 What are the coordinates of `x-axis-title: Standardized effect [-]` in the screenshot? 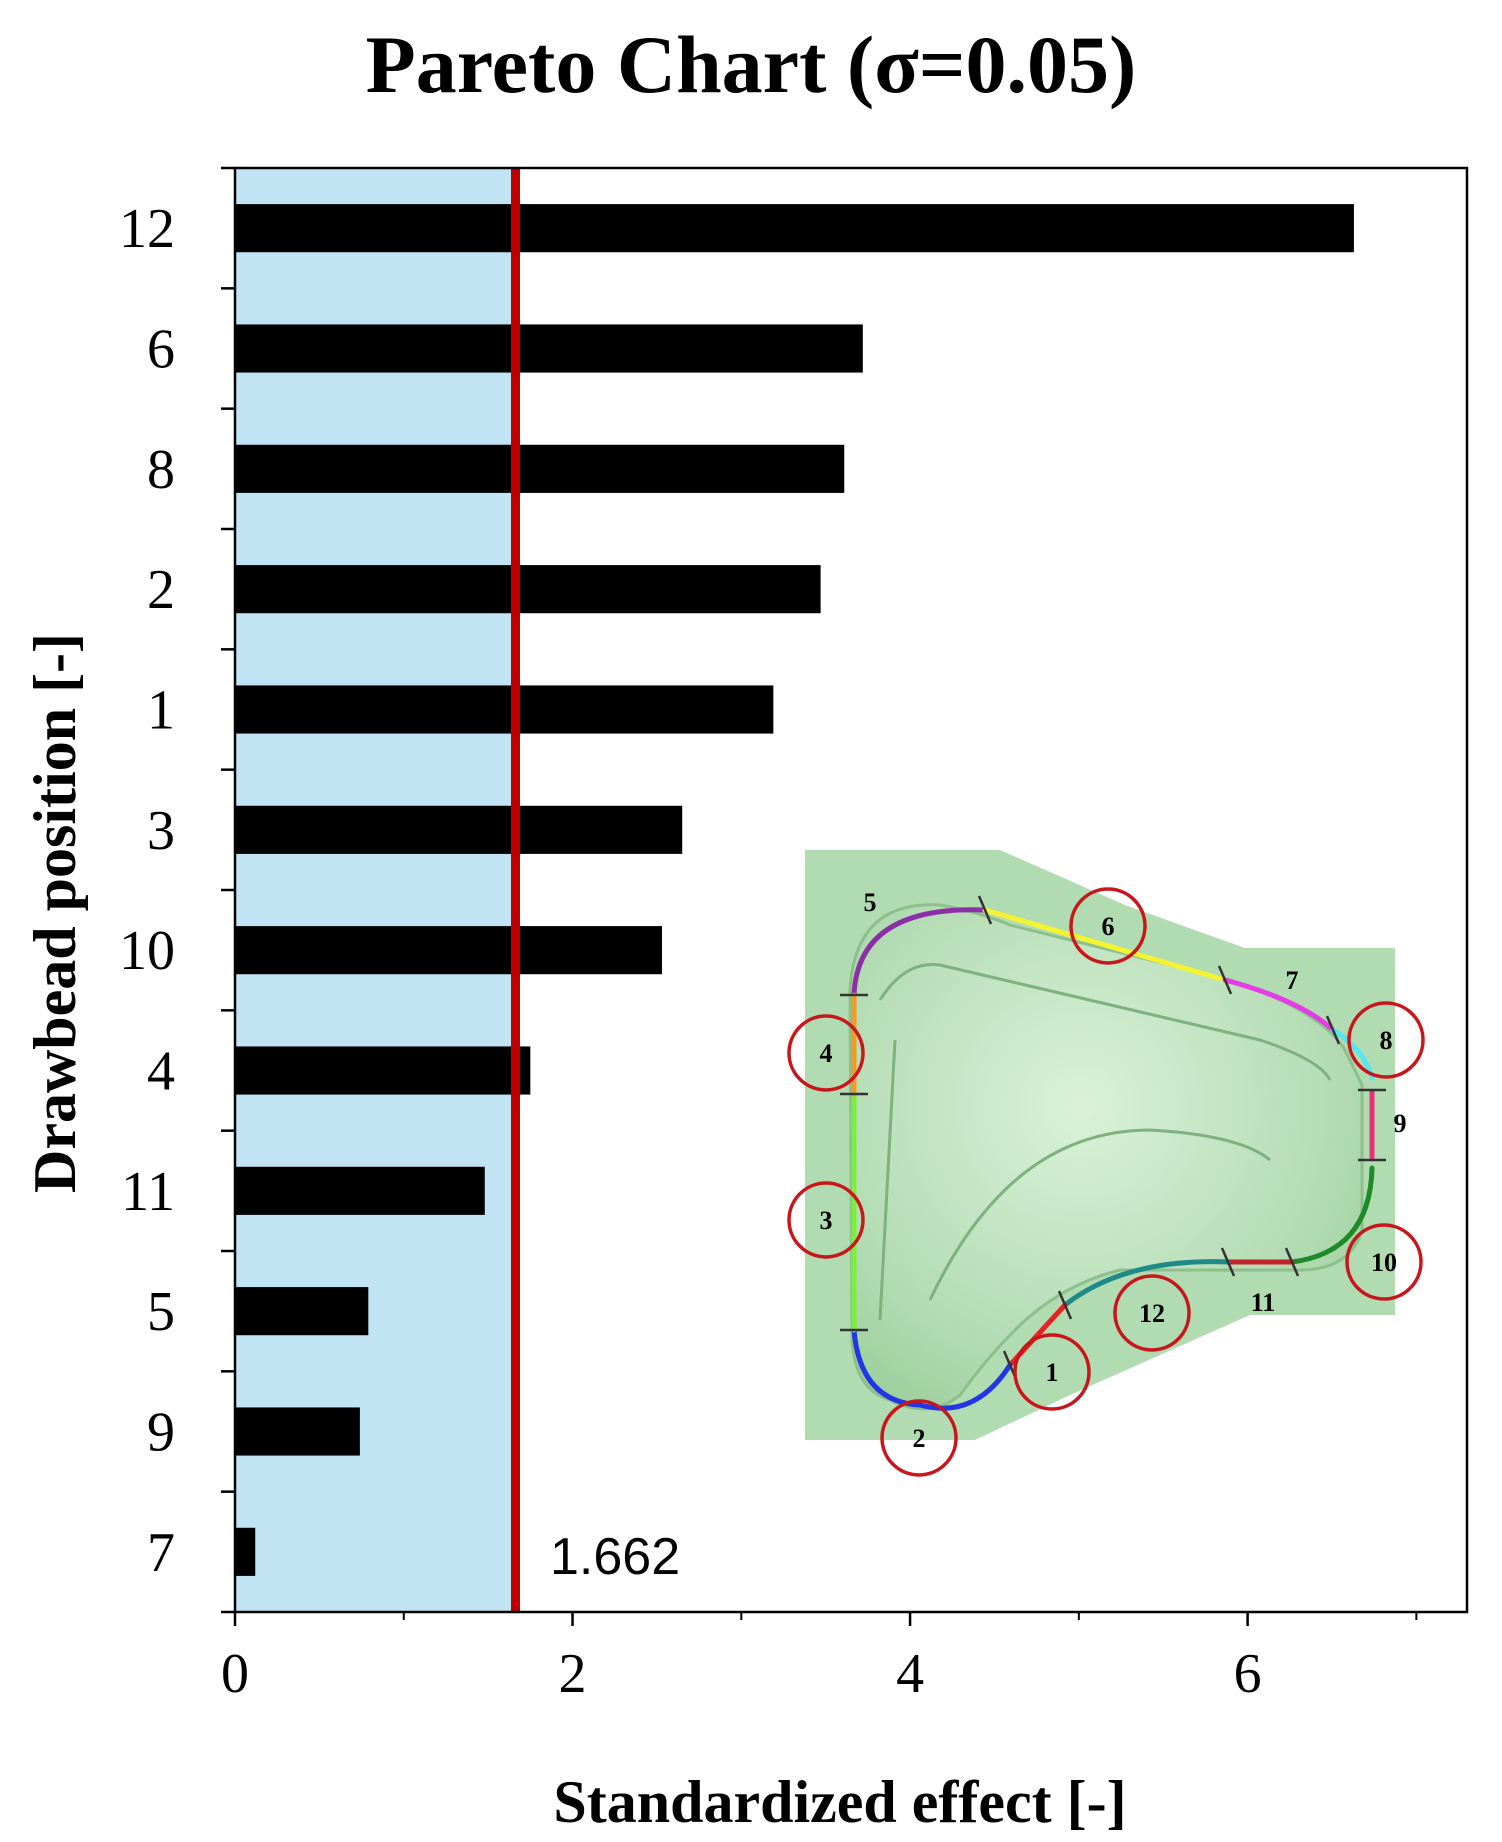 It's located at (839, 1802).